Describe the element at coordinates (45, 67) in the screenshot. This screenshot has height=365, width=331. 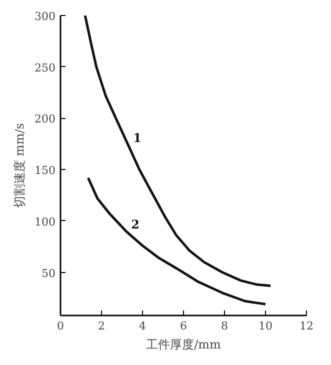
I see `y-tick-label: 250` at that location.